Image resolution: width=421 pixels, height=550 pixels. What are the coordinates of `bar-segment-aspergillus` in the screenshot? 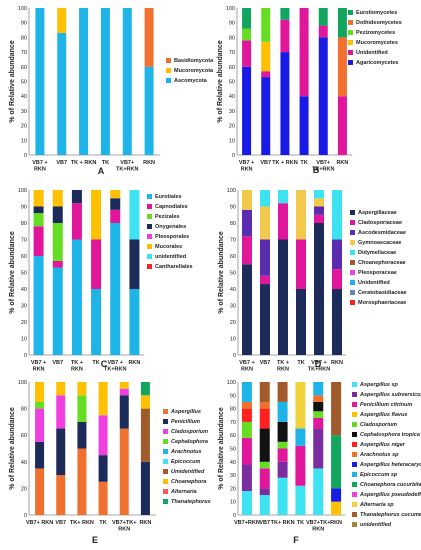 It's located at (40, 491).